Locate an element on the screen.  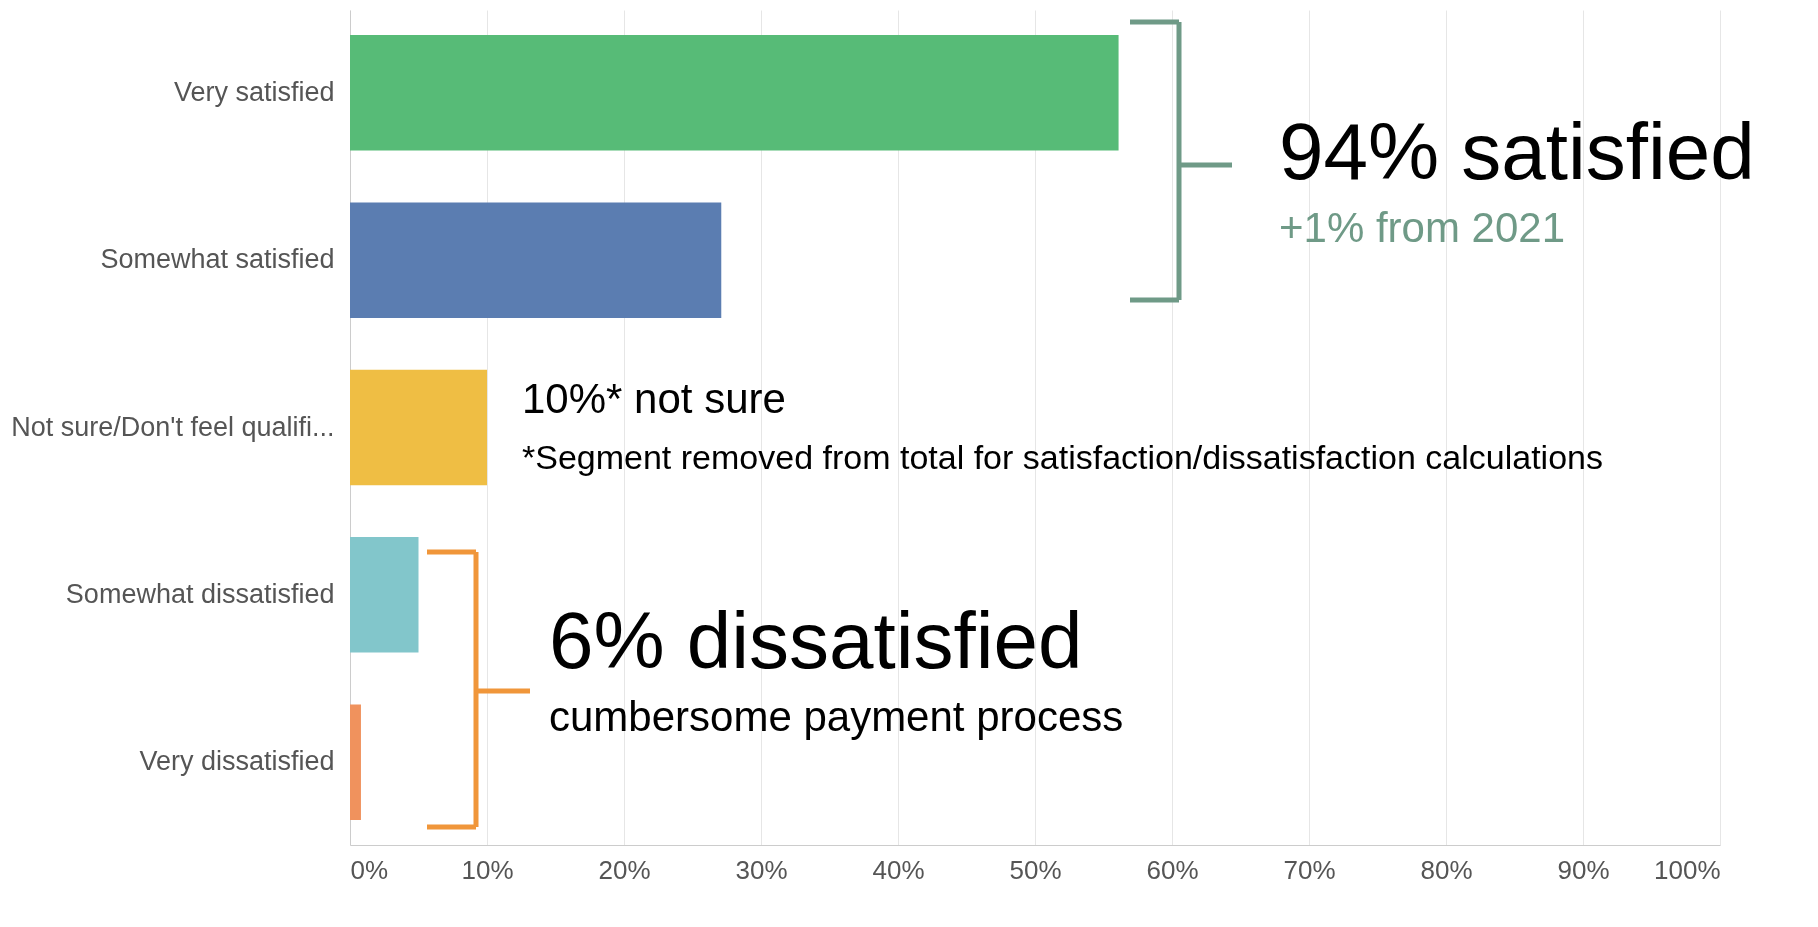
y-tick-label: Somewhat dissatisfied is located at coordinates (200, 593).